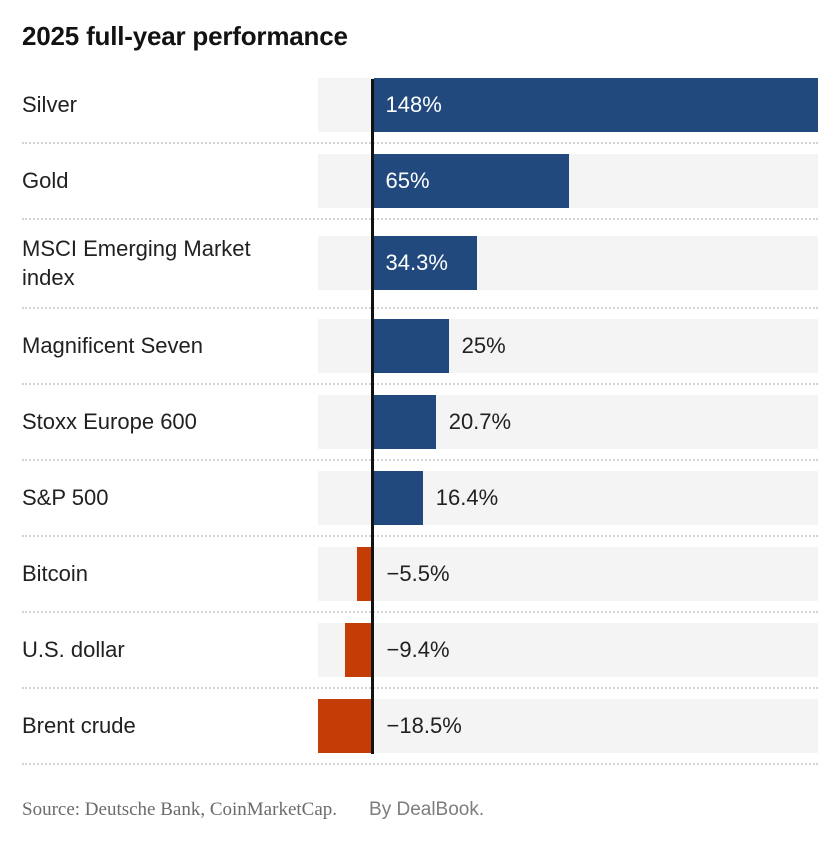 The height and width of the screenshot is (852, 840). Describe the element at coordinates (480, 421) in the screenshot. I see `value-label: 20.7%` at that location.